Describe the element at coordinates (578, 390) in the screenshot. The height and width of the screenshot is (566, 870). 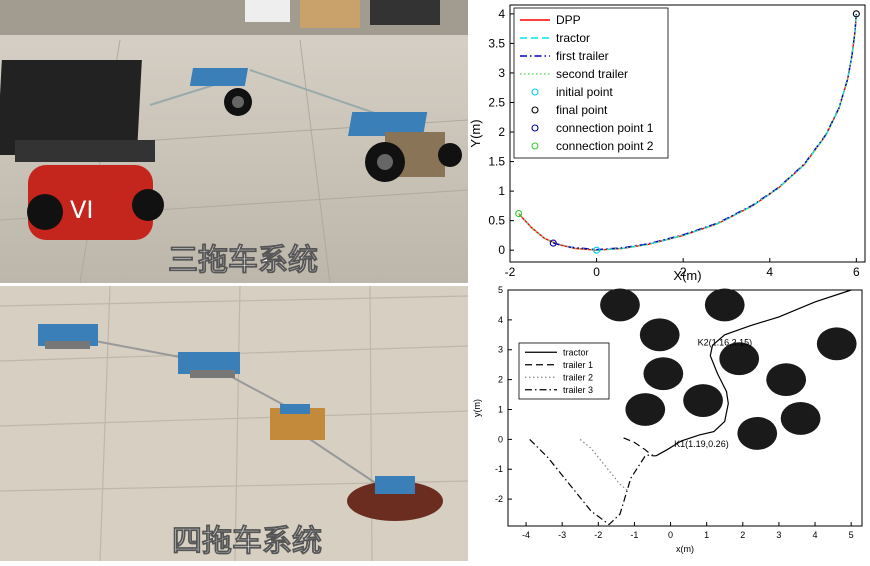
I see `legend-label: trailer 3` at that location.